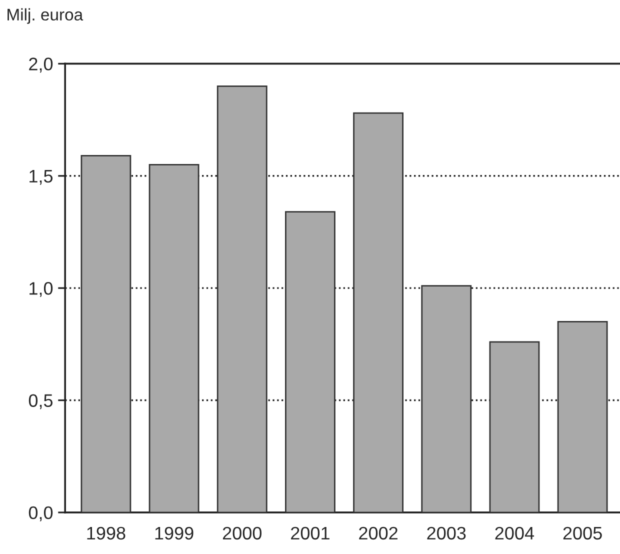  I want to click on y-tick-label: 0,0, so click(40, 514).